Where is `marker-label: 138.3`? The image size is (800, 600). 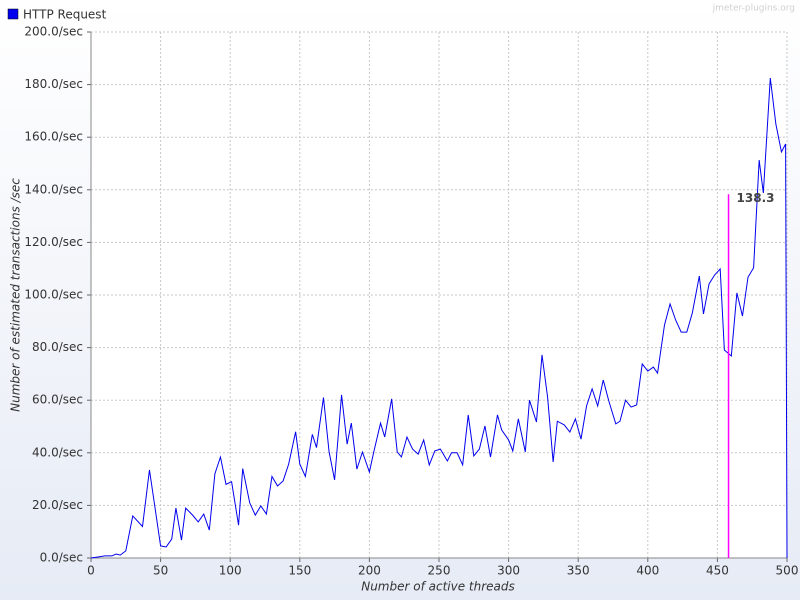
marker-label: 138.3 is located at coordinates (756, 198).